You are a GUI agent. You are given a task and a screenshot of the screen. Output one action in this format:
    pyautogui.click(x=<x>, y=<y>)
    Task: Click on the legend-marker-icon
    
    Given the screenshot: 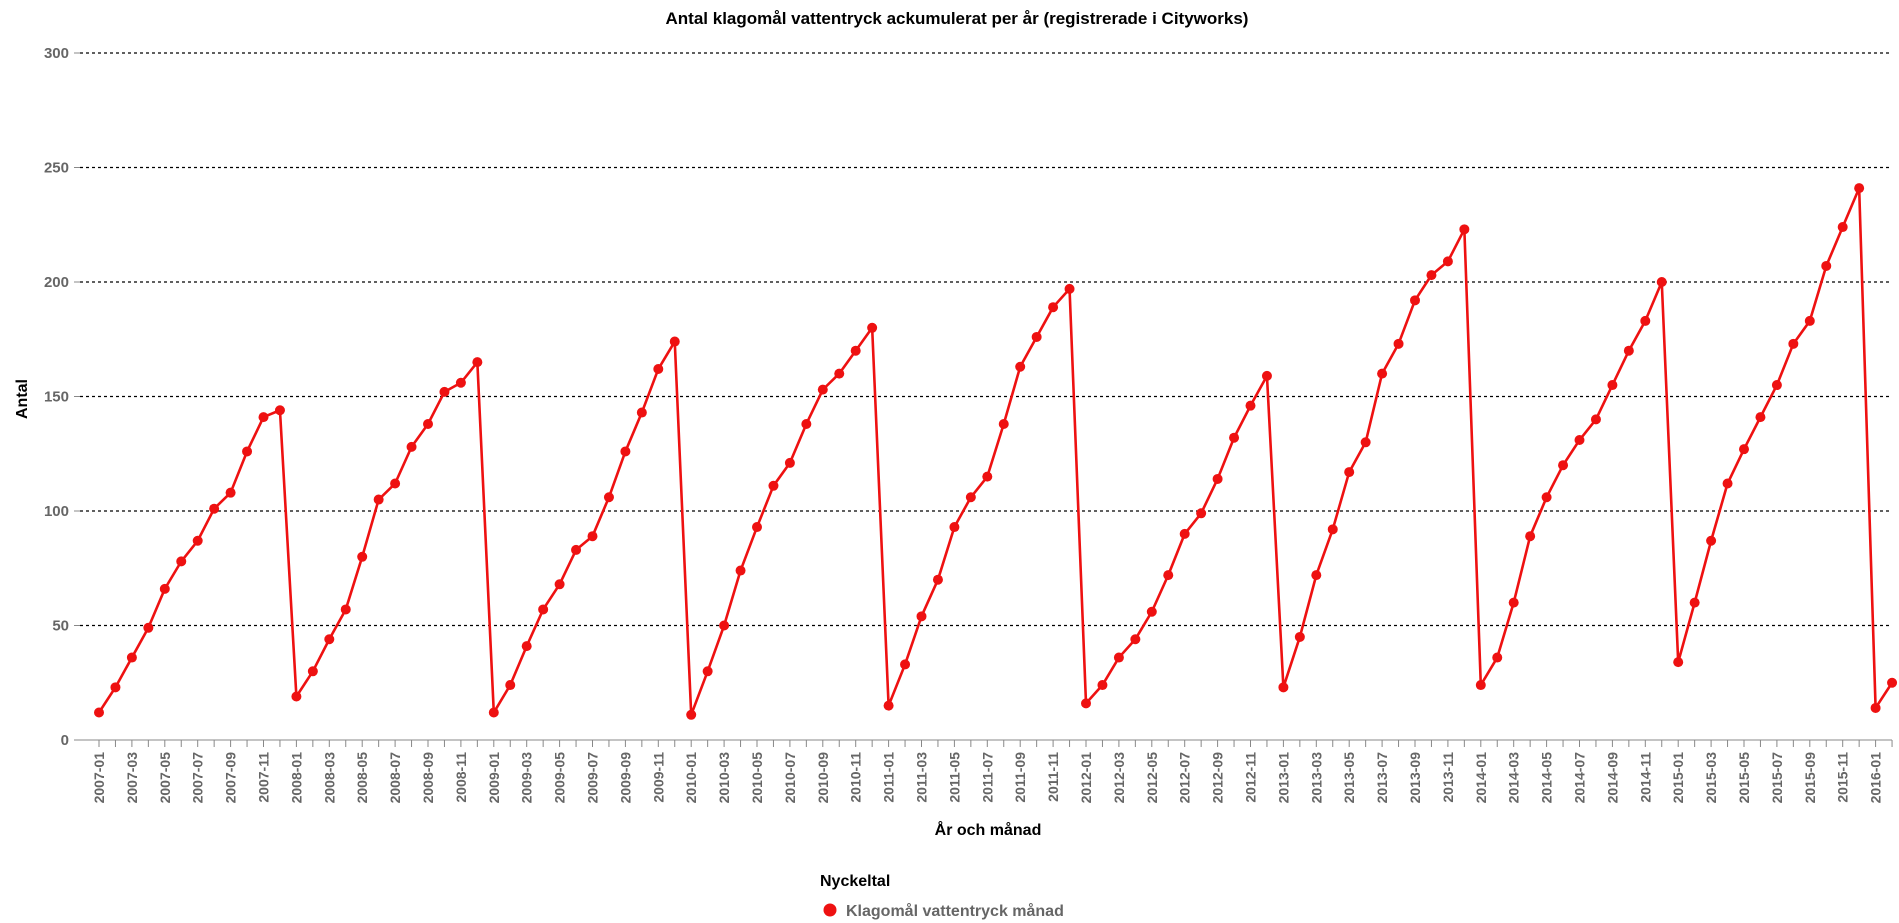 What is the action you would take?
    pyautogui.click(x=830, y=910)
    